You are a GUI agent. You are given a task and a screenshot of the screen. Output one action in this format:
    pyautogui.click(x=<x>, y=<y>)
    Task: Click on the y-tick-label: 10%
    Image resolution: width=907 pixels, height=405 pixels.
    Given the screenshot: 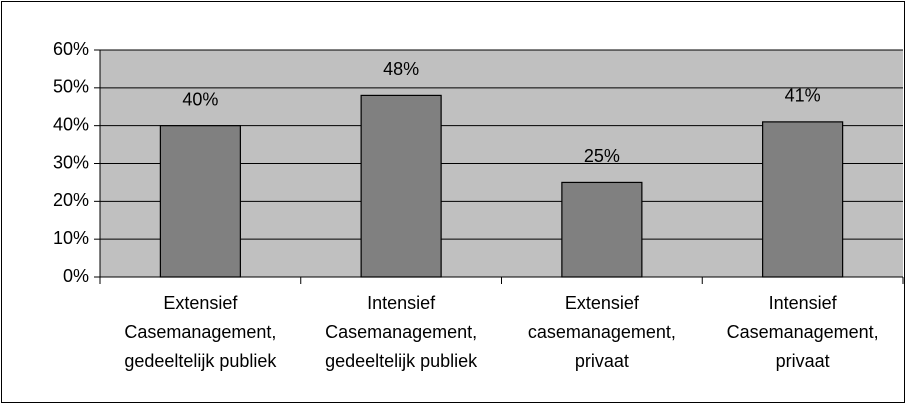 What is the action you would take?
    pyautogui.click(x=71, y=238)
    